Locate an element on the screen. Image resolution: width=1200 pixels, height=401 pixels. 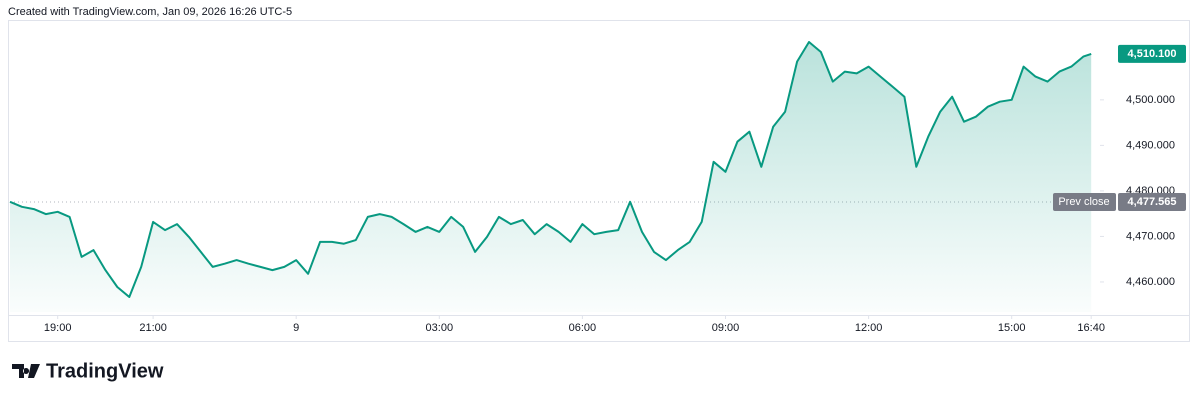
x-tick-label: 06:00 is located at coordinates (583, 328).